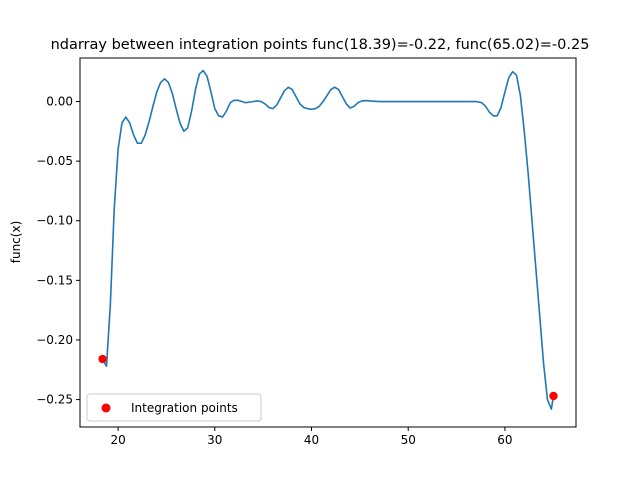 Image resolution: width=640 pixels, height=480 pixels. What do you see at coordinates (214, 440) in the screenshot?
I see `x-tick-label: 30` at bounding box center [214, 440].